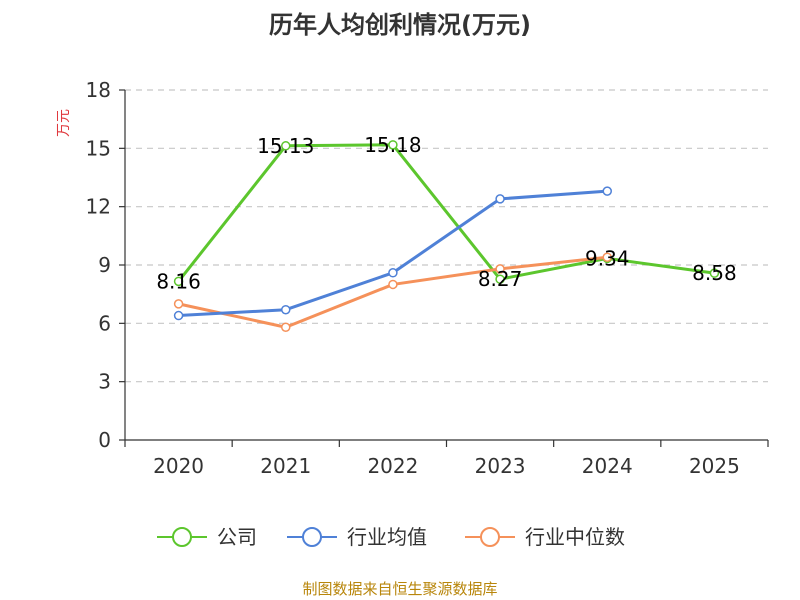 This screenshot has width=800, height=600. What do you see at coordinates (500, 466) in the screenshot?
I see `x-tick-label: 2023` at bounding box center [500, 466].